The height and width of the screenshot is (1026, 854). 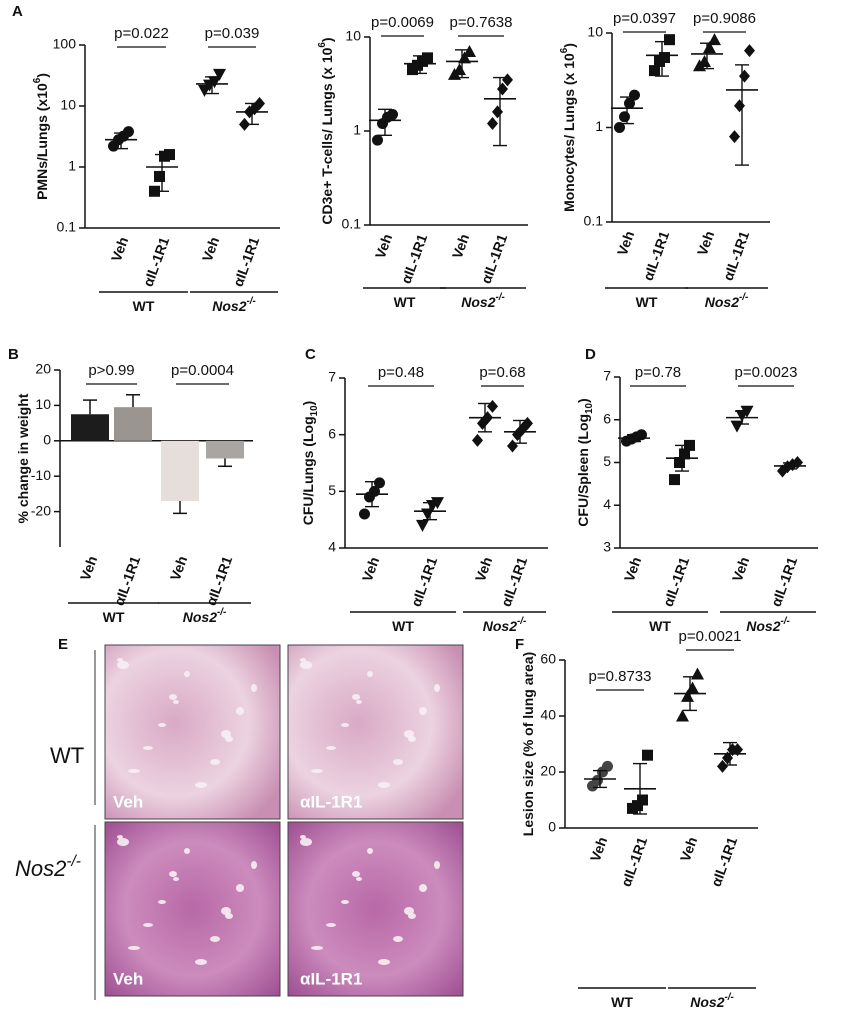 I want to click on y-tick-label: 100, so click(x=65, y=44).